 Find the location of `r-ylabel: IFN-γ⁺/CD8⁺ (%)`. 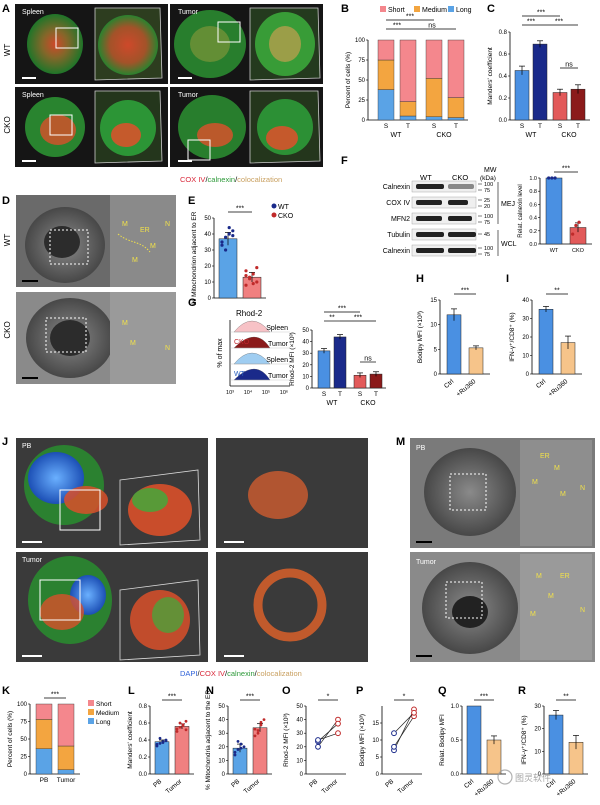

r-ylabel: IFN-γ⁺/CD8⁺ (%) is located at coordinates (524, 739).